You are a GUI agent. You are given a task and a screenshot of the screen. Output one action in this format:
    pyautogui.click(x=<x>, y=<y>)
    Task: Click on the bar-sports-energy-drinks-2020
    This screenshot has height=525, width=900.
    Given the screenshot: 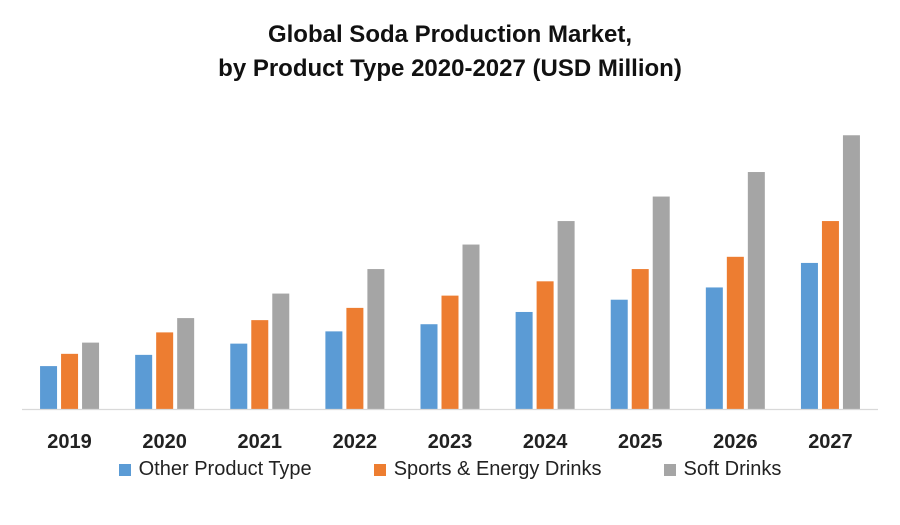 What is the action you would take?
    pyautogui.click(x=165, y=370)
    